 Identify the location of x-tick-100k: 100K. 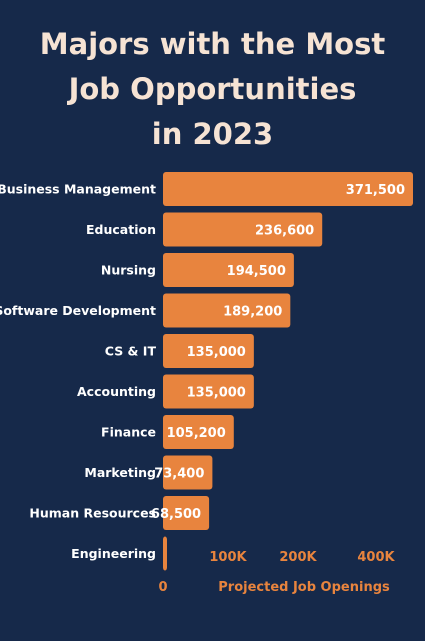
(228, 557).